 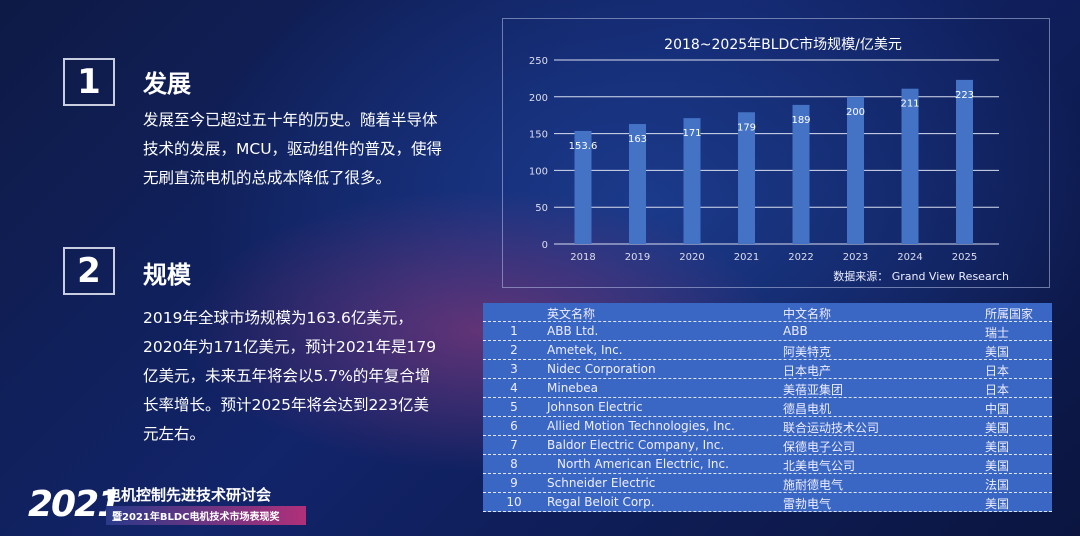 What do you see at coordinates (767, 312) in the screenshot?
I see `table-header: 英文名称 中文名称 所属国家` at bounding box center [767, 312].